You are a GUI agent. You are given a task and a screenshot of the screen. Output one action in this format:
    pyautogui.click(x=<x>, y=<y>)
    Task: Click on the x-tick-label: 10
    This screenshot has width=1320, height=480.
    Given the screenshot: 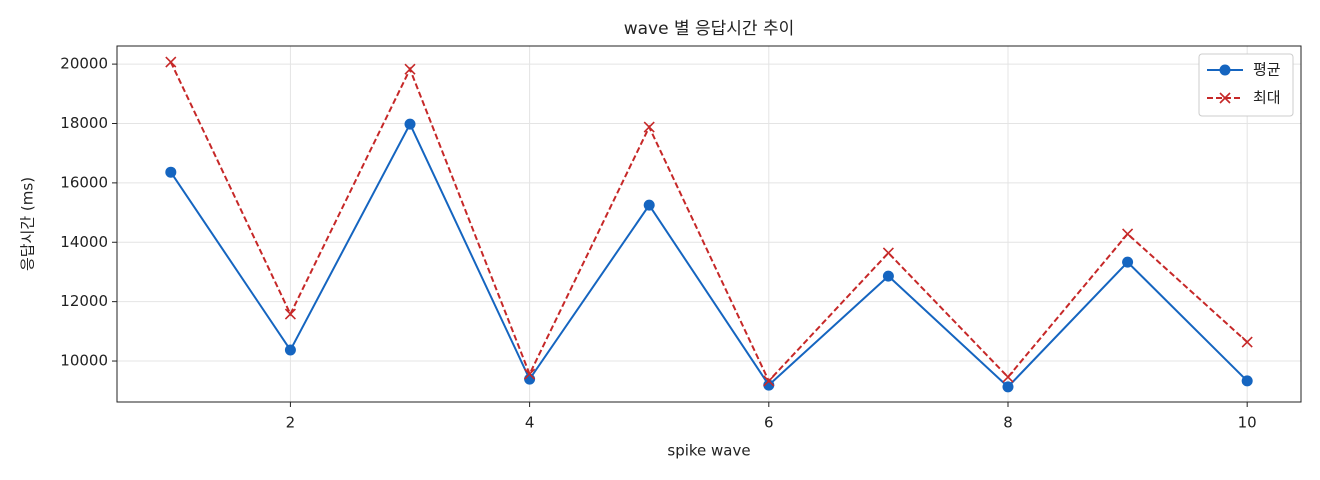 What is the action you would take?
    pyautogui.click(x=1247, y=423)
    